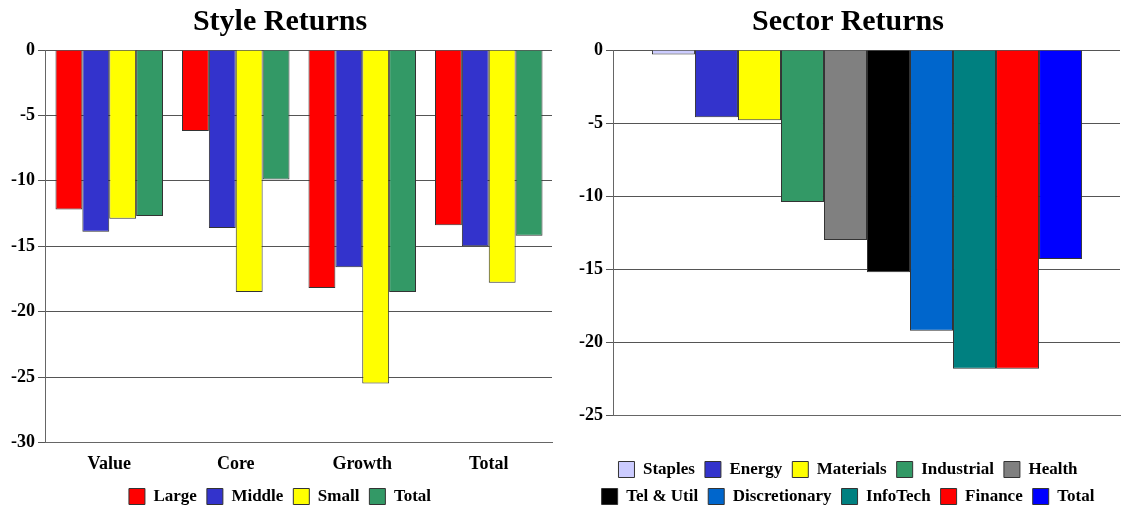  What do you see at coordinates (362, 462) in the screenshot?
I see `x-tick-label: Growth` at bounding box center [362, 462].